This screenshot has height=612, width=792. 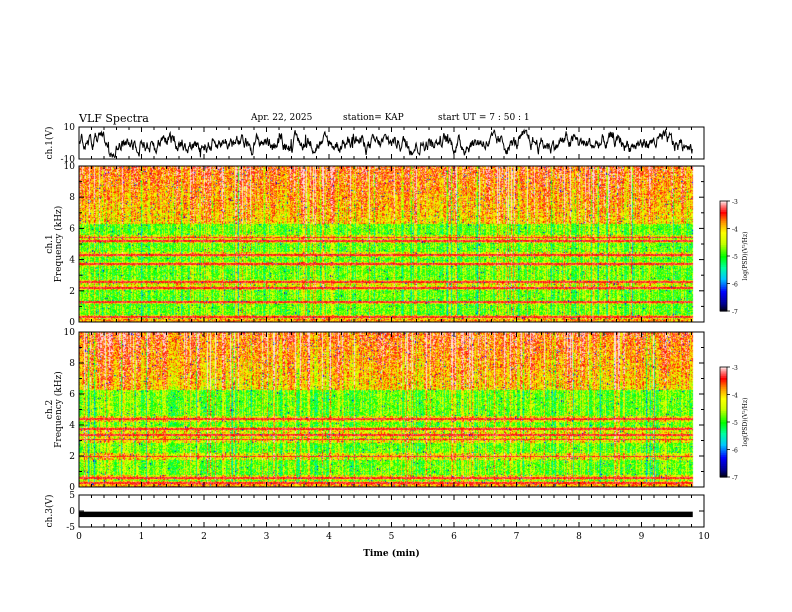 What do you see at coordinates (204, 537) in the screenshot?
I see `x-tick-label: 2` at bounding box center [204, 537].